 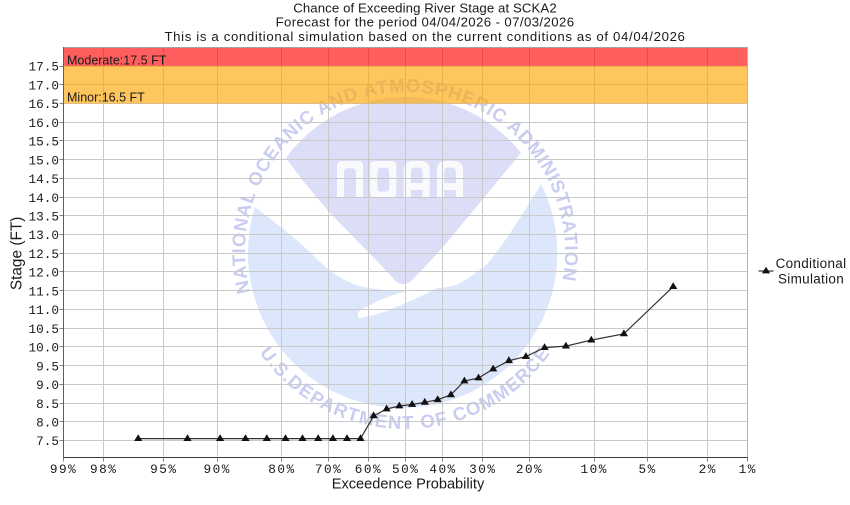 What do you see at coordinates (47, 423) in the screenshot?
I see `svg-text: 8.0` at bounding box center [47, 423].